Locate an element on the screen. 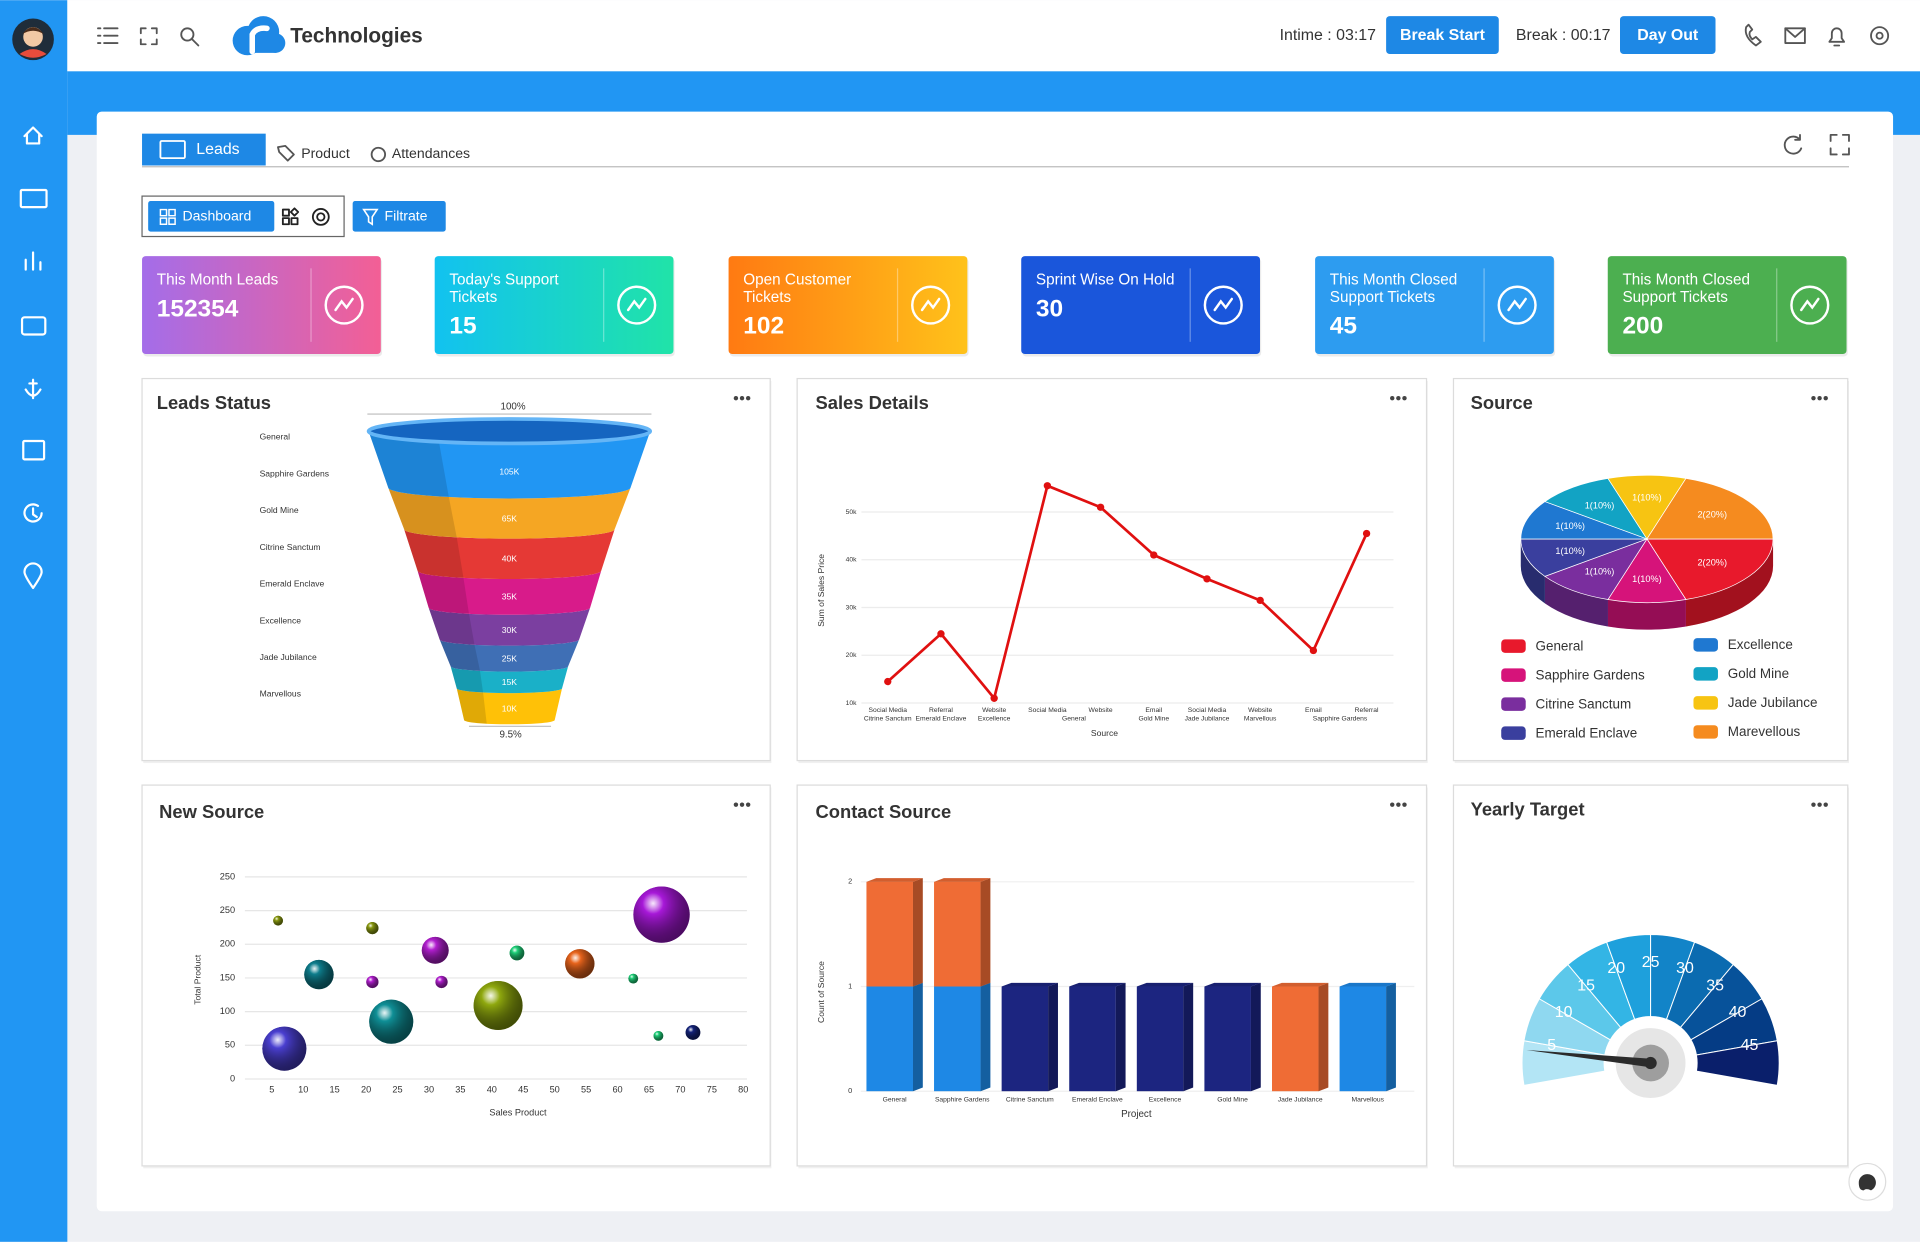  gear-icon is located at coordinates (1880, 36).